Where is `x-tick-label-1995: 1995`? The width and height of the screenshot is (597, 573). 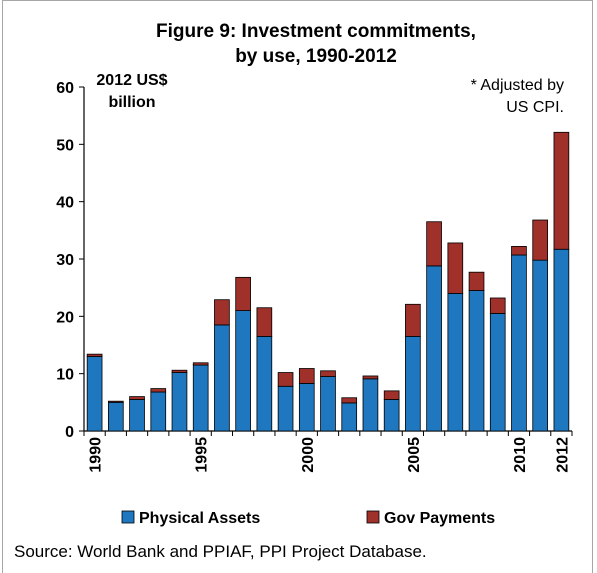 x-tick-label-1995: 1995 is located at coordinates (202, 455).